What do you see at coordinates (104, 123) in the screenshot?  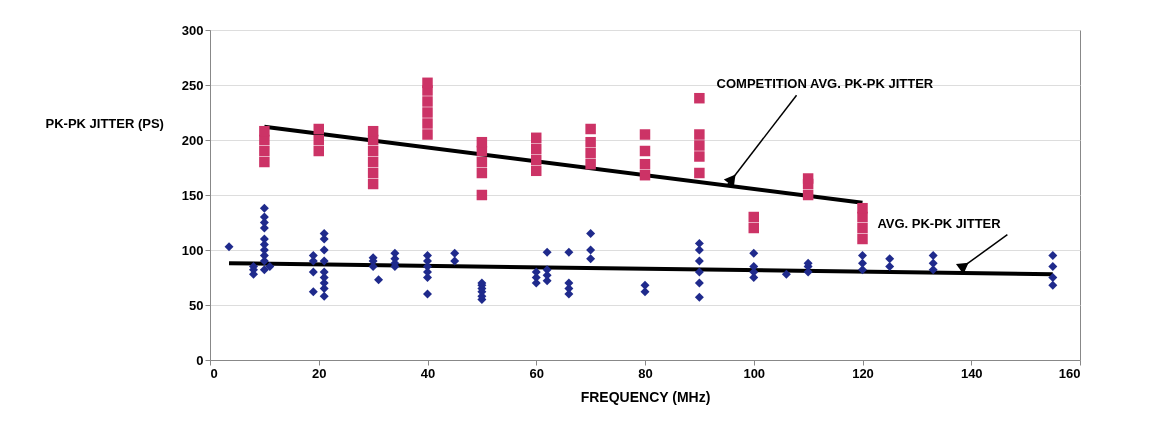 I see `y-axis-title: PK-PK JITTER (PS)` at bounding box center [104, 123].